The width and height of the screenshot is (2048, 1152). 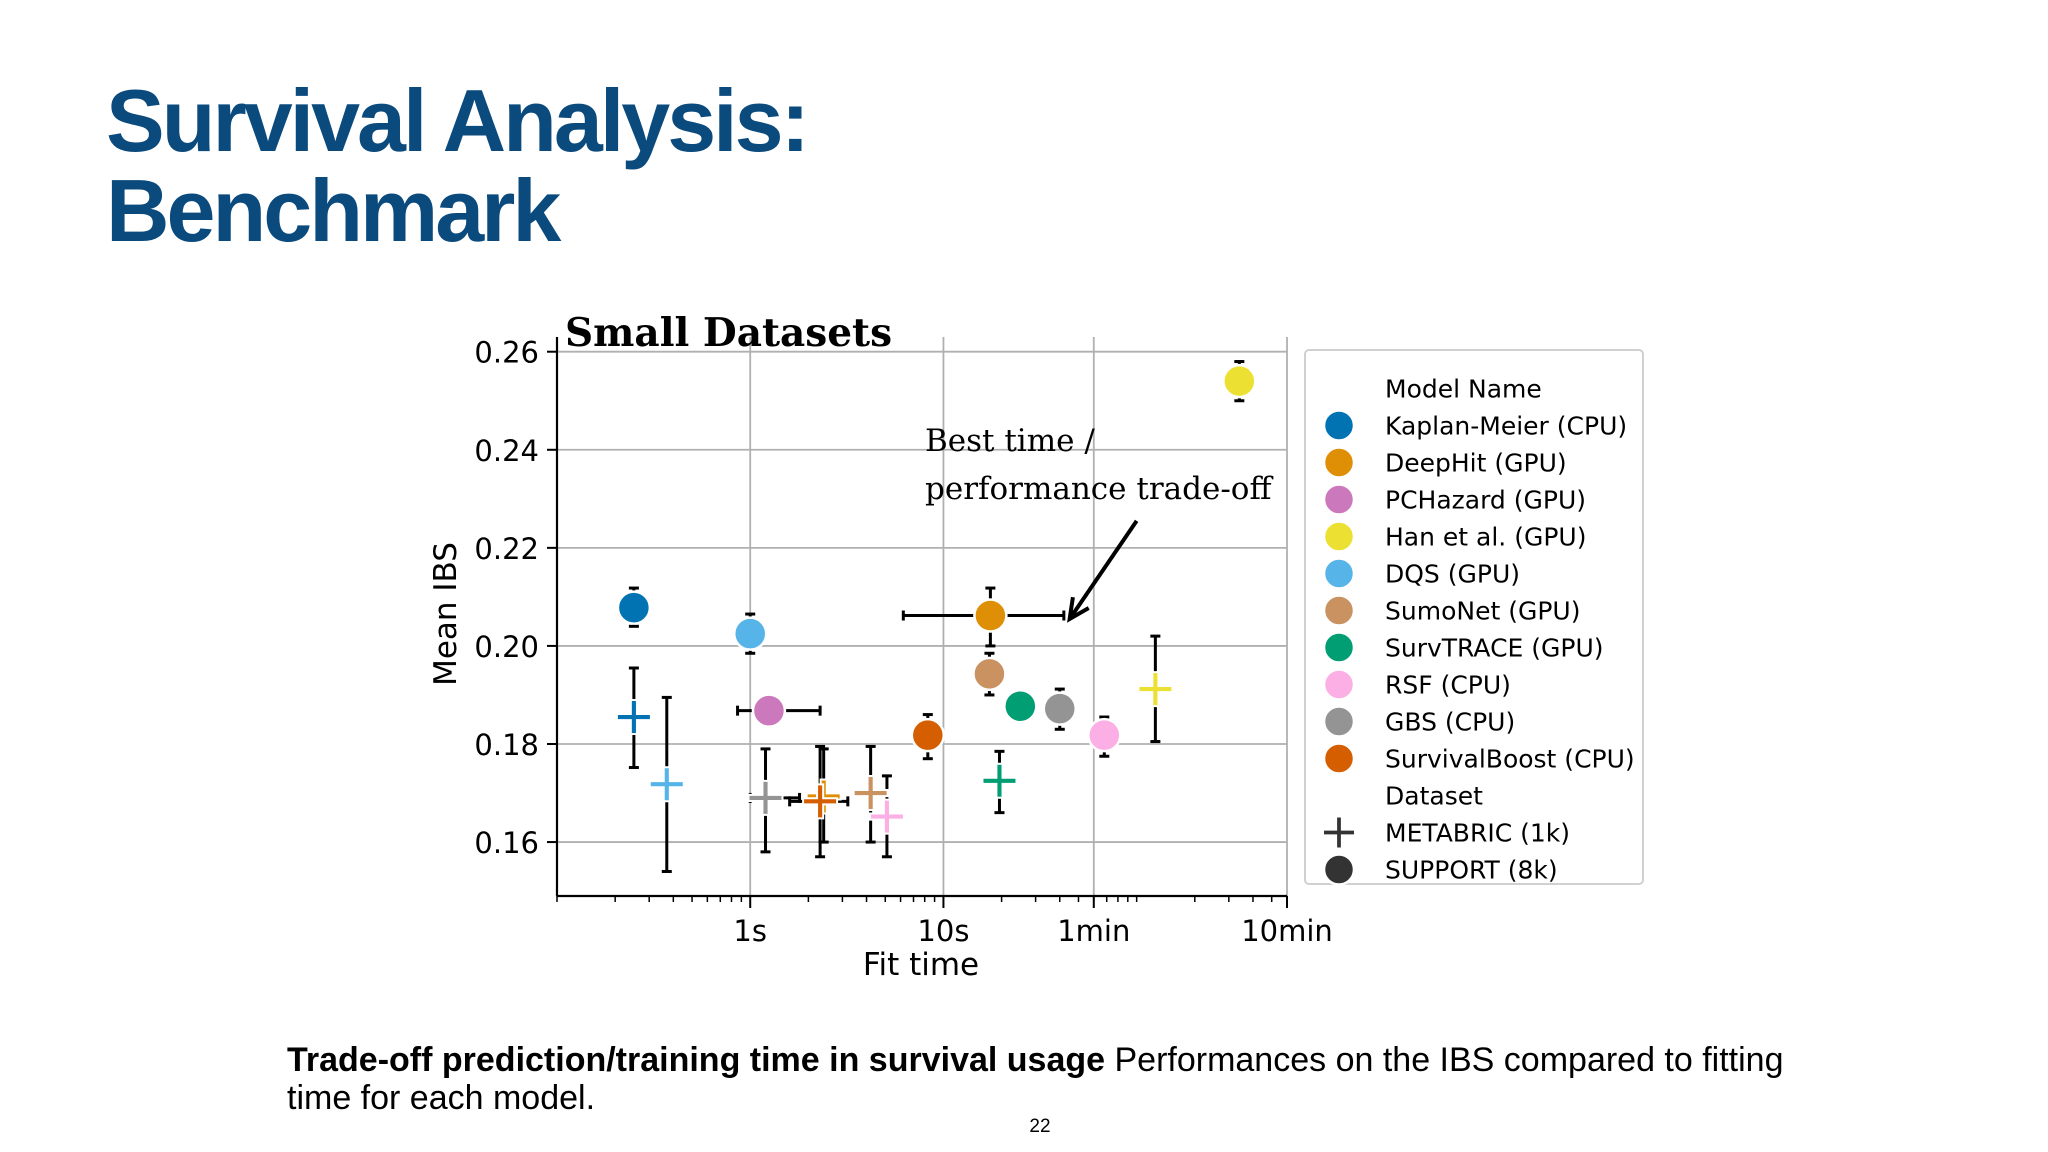 What do you see at coordinates (333, 210) in the screenshot?
I see `slide-title-line-2: Benchmark` at bounding box center [333, 210].